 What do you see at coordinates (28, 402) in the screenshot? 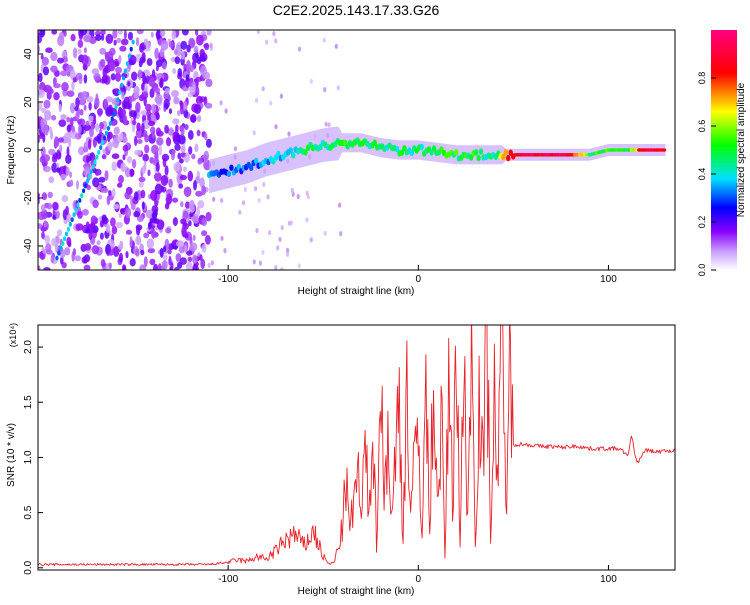
I see `y-tick-label: 1.5` at bounding box center [28, 402].